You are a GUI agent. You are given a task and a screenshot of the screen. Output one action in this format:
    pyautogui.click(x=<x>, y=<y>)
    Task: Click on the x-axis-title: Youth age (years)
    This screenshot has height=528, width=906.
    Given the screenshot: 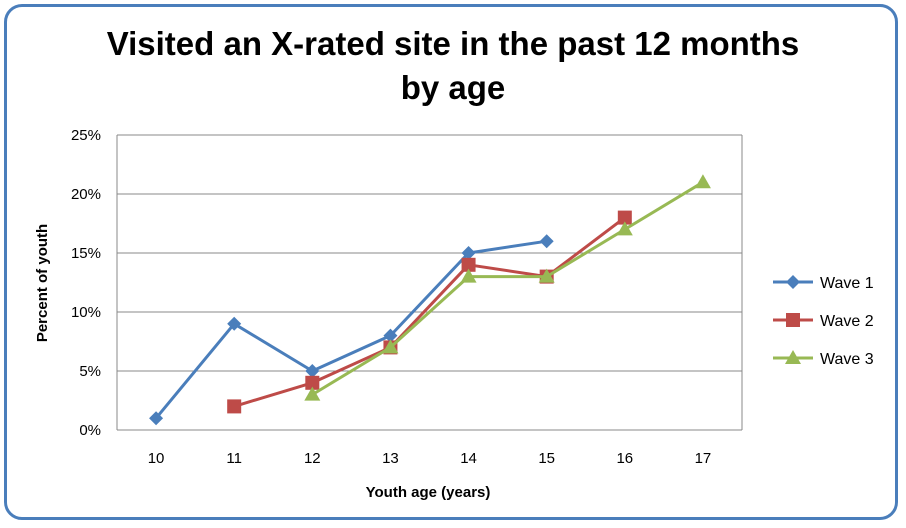 What is the action you would take?
    pyautogui.click(x=428, y=492)
    